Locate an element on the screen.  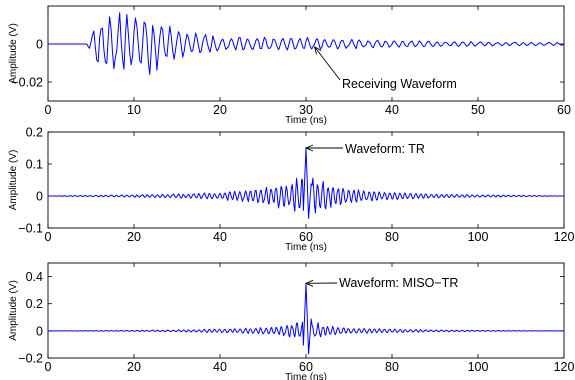
annotation-label: Waveform: TR is located at coordinates (385, 149).